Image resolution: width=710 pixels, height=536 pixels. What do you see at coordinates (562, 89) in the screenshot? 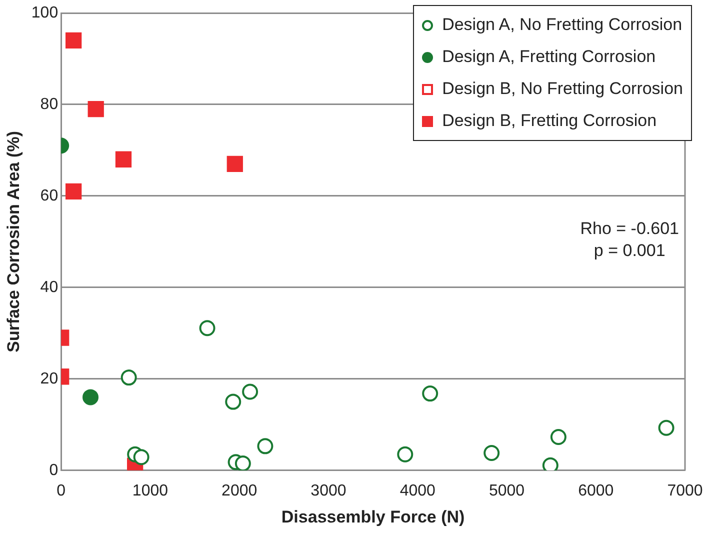
I see `legend-label: Design B, No Fretting Corrosion` at bounding box center [562, 89].